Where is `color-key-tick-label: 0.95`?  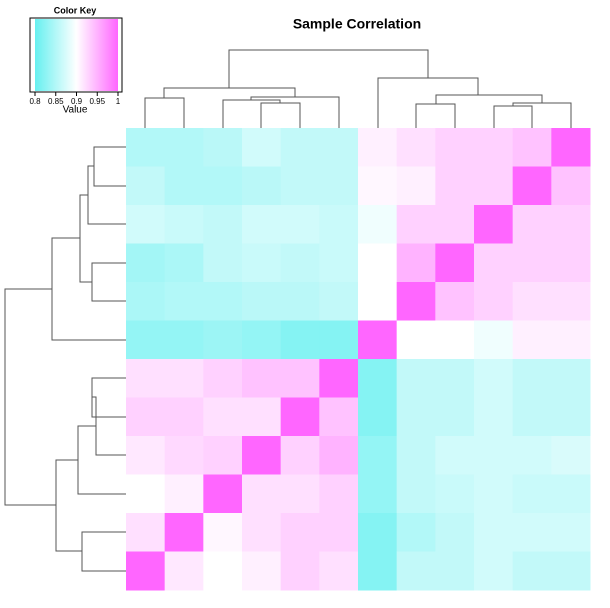 color-key-tick-label: 0.95 is located at coordinates (97, 101).